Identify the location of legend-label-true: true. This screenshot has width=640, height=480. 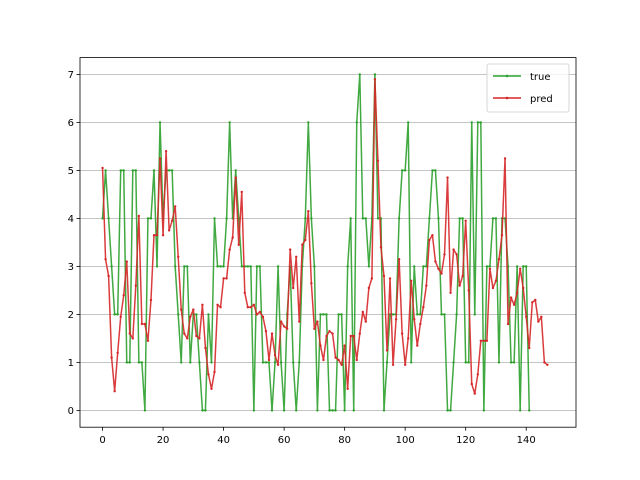
(540, 77).